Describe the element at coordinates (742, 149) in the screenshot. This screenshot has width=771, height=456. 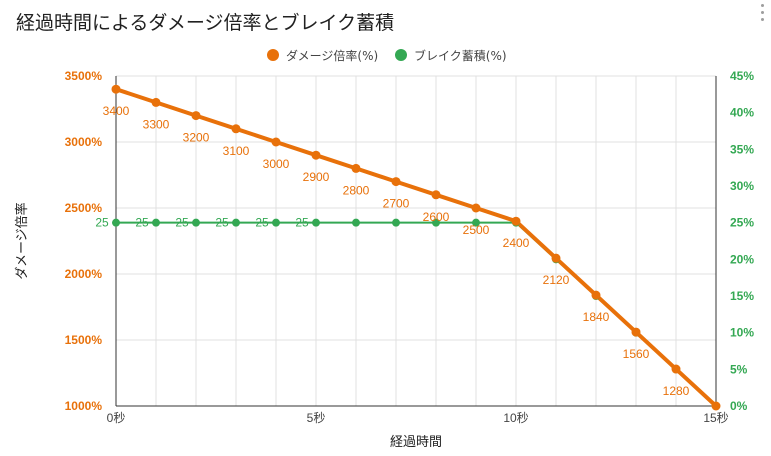
I see `y2-tick-label: 35%` at that location.